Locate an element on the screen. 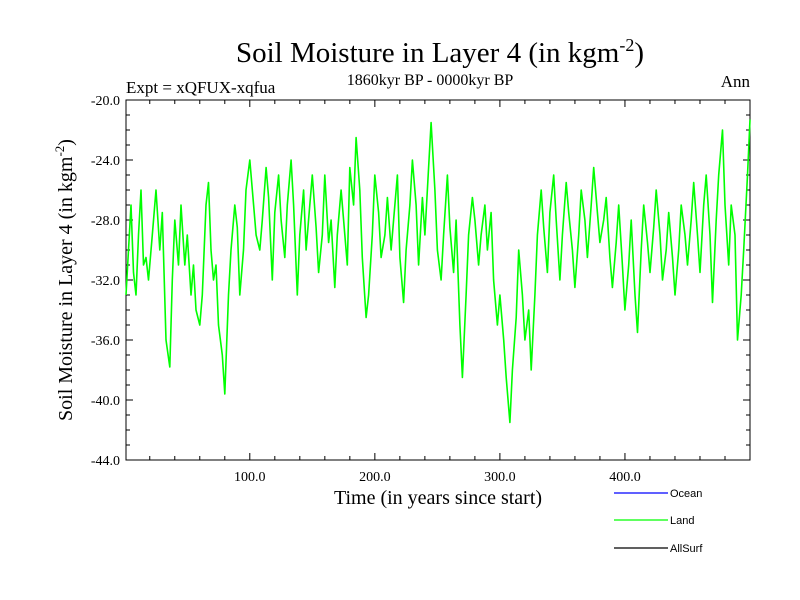 This screenshot has height=600, width=800. legend: Ocean Land AllSurf is located at coordinates (658, 521).